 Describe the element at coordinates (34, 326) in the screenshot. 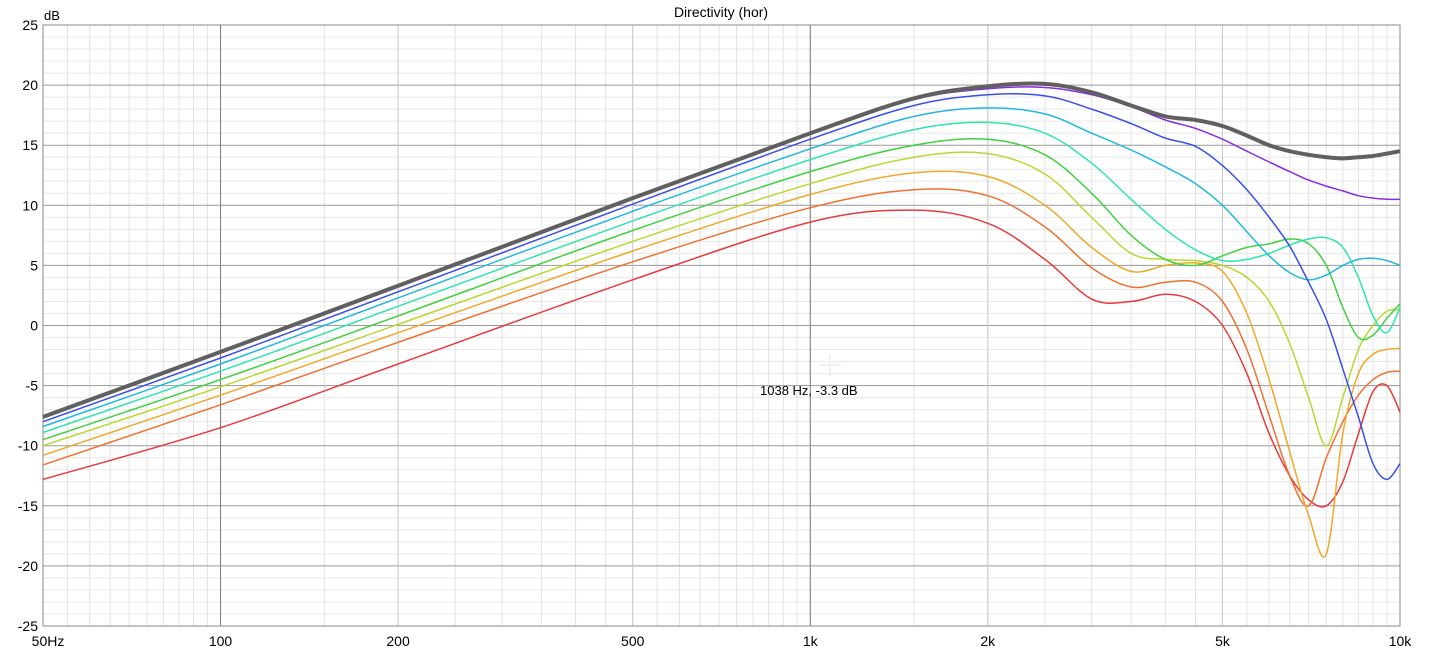

I see `y-tick-label: 0` at that location.